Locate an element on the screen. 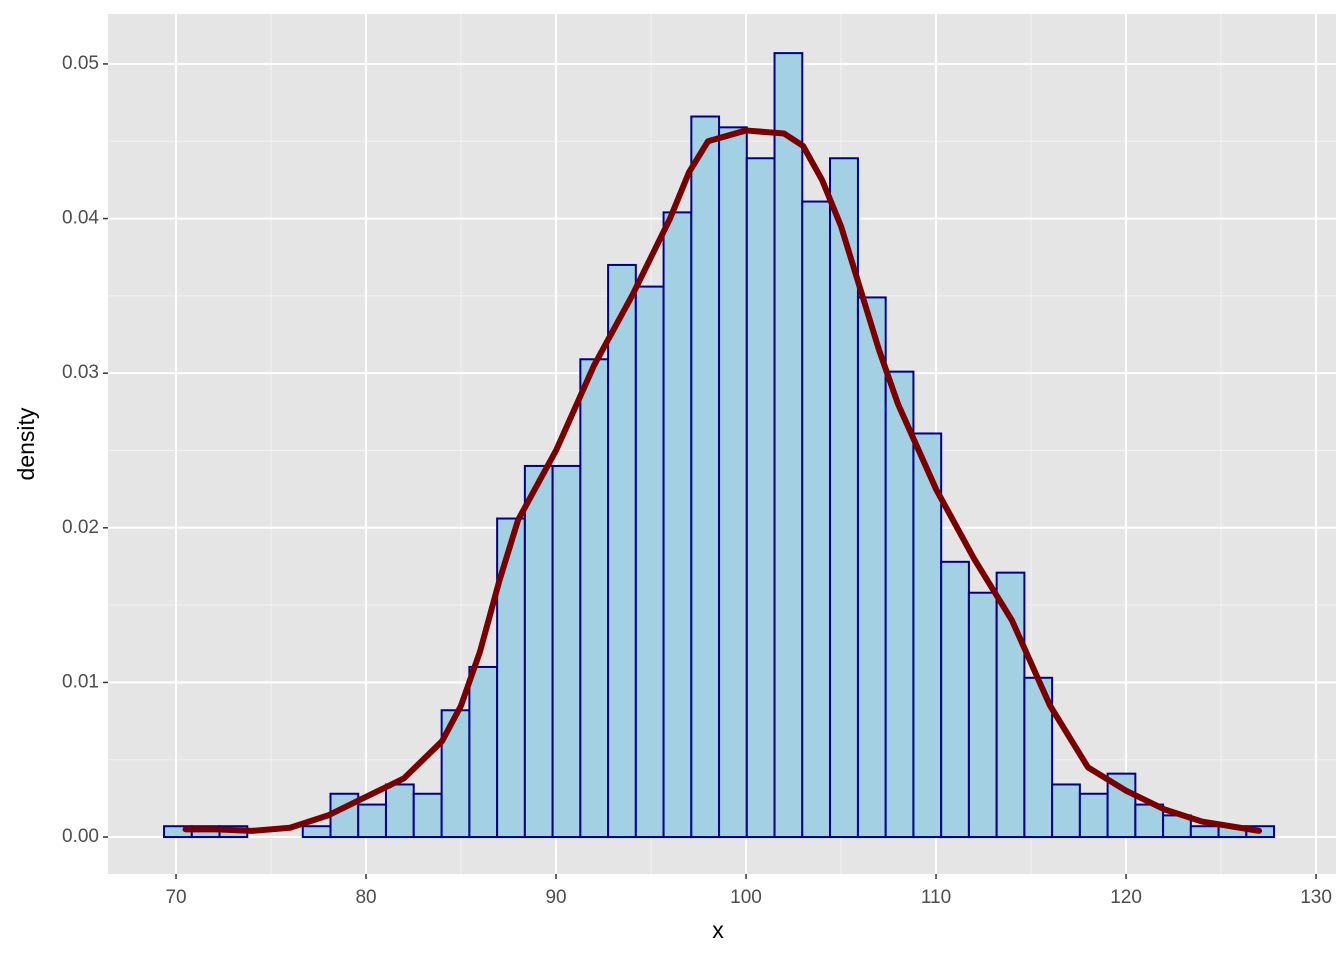 This screenshot has height=965, width=1344. y-tick-label: 0.01 is located at coordinates (80, 681).